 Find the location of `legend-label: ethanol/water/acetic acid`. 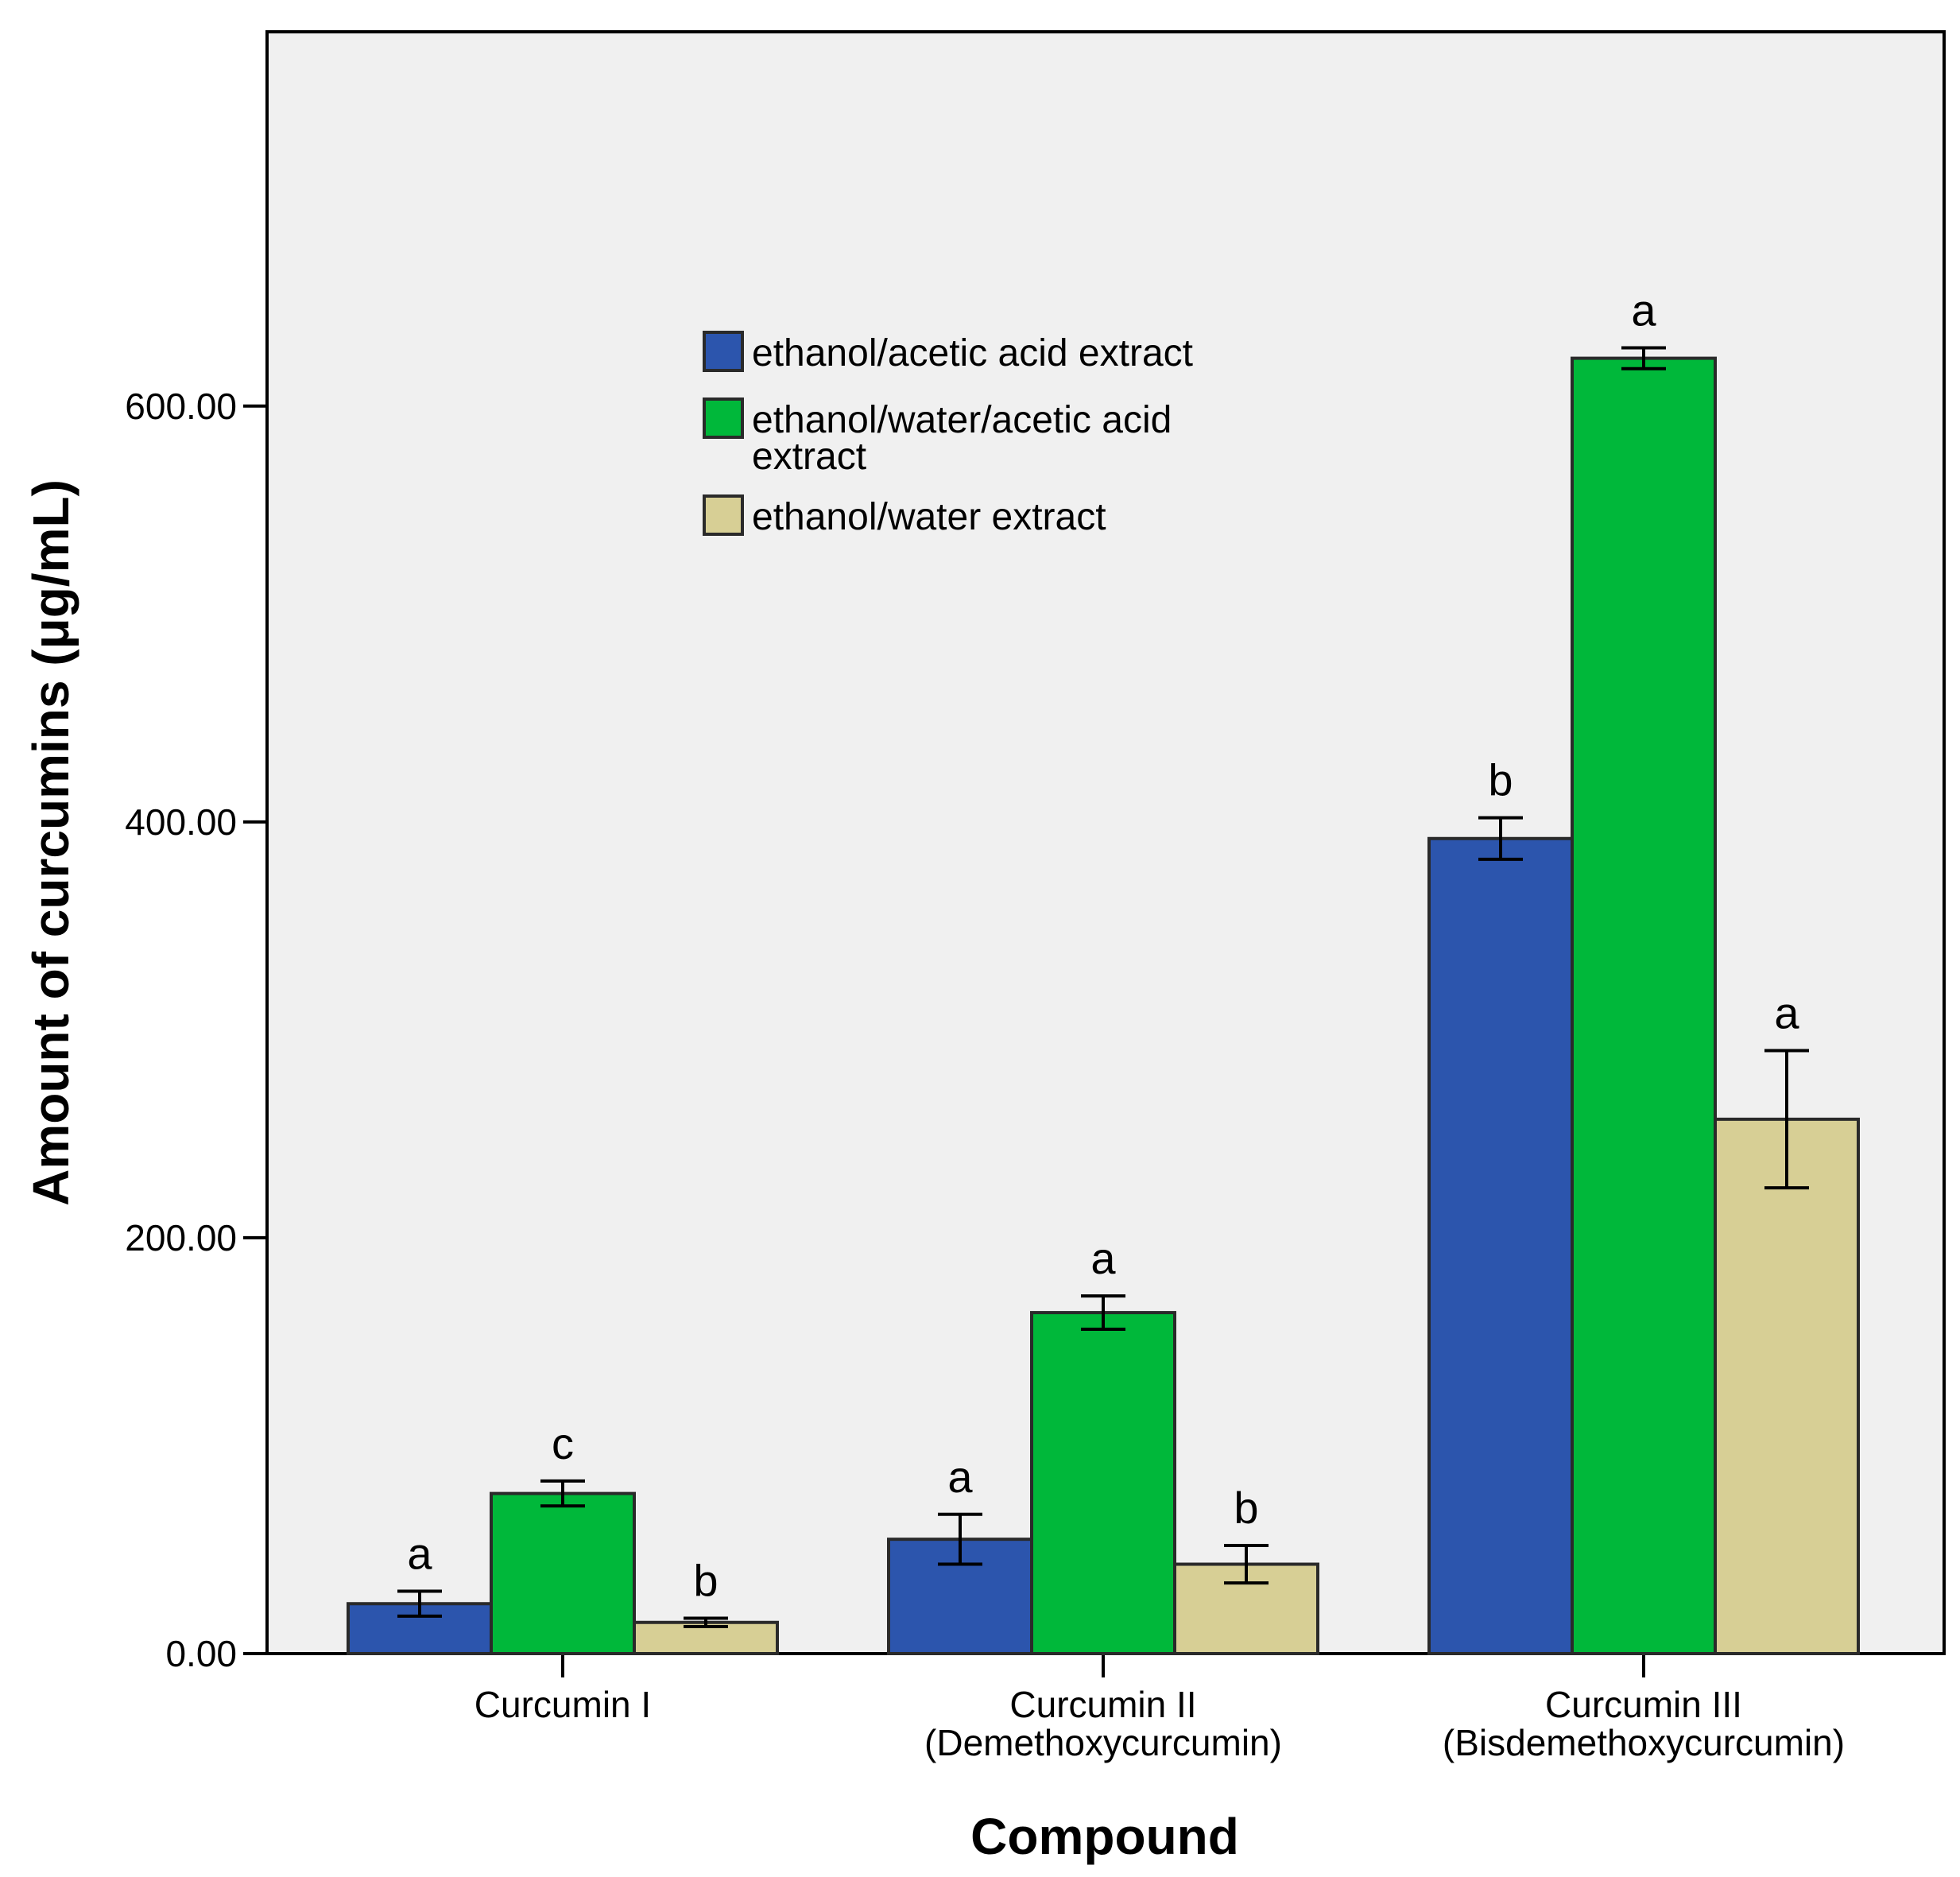

legend-label: ethanol/water/acetic acid is located at coordinates (962, 420).